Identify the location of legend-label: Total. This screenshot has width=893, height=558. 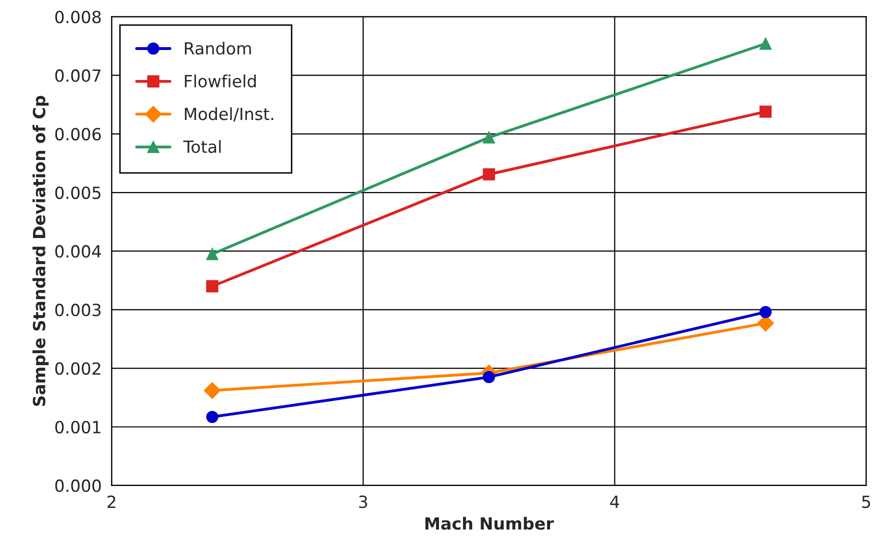
(202, 147).